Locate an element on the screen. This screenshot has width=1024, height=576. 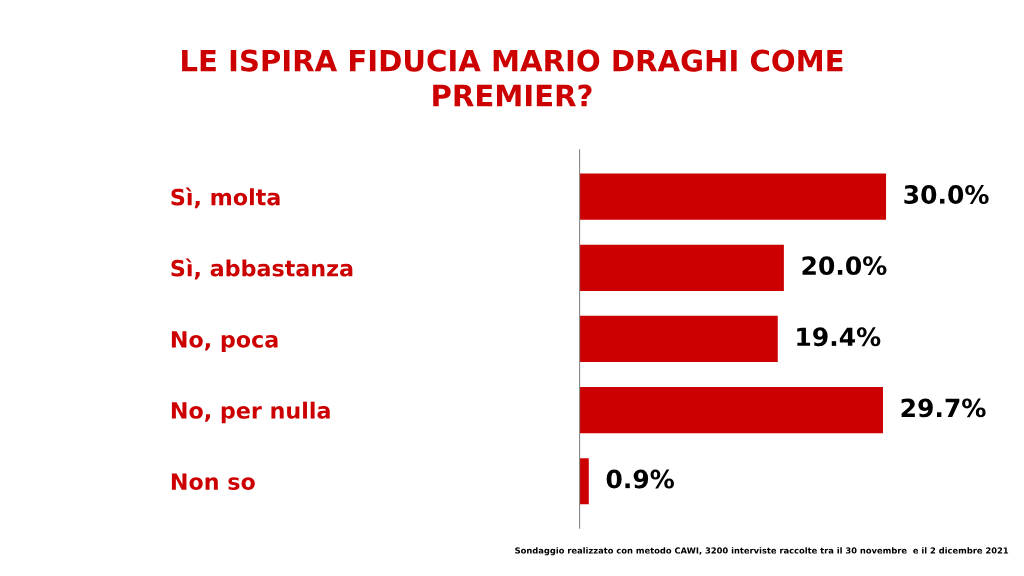
data-label: 29.7% is located at coordinates (943, 408).